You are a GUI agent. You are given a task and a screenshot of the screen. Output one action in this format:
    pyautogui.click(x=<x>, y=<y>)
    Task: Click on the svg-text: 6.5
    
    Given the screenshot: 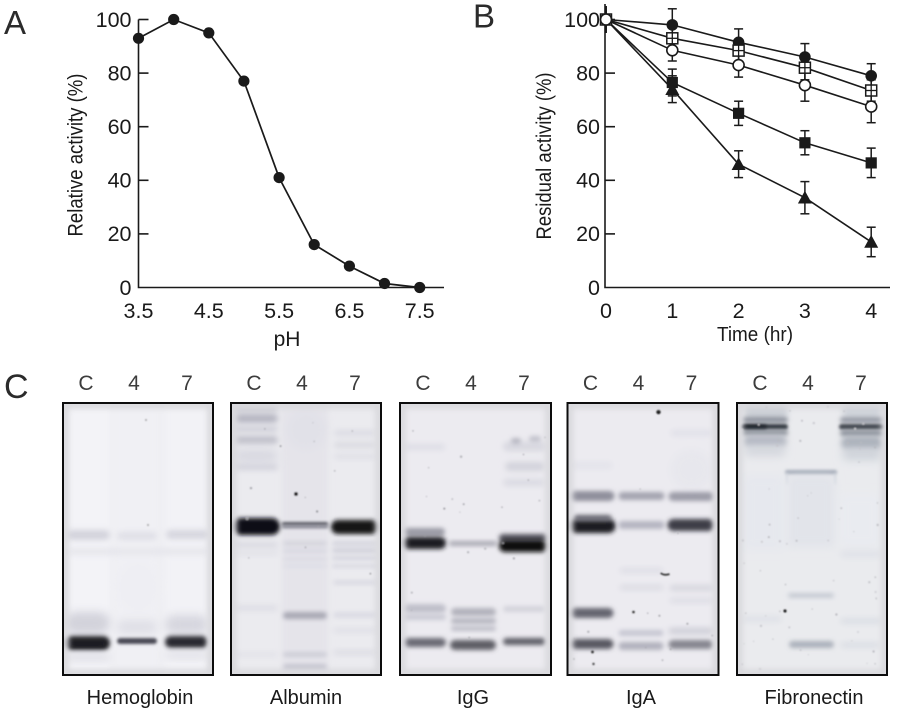 What is the action you would take?
    pyautogui.click(x=349, y=311)
    